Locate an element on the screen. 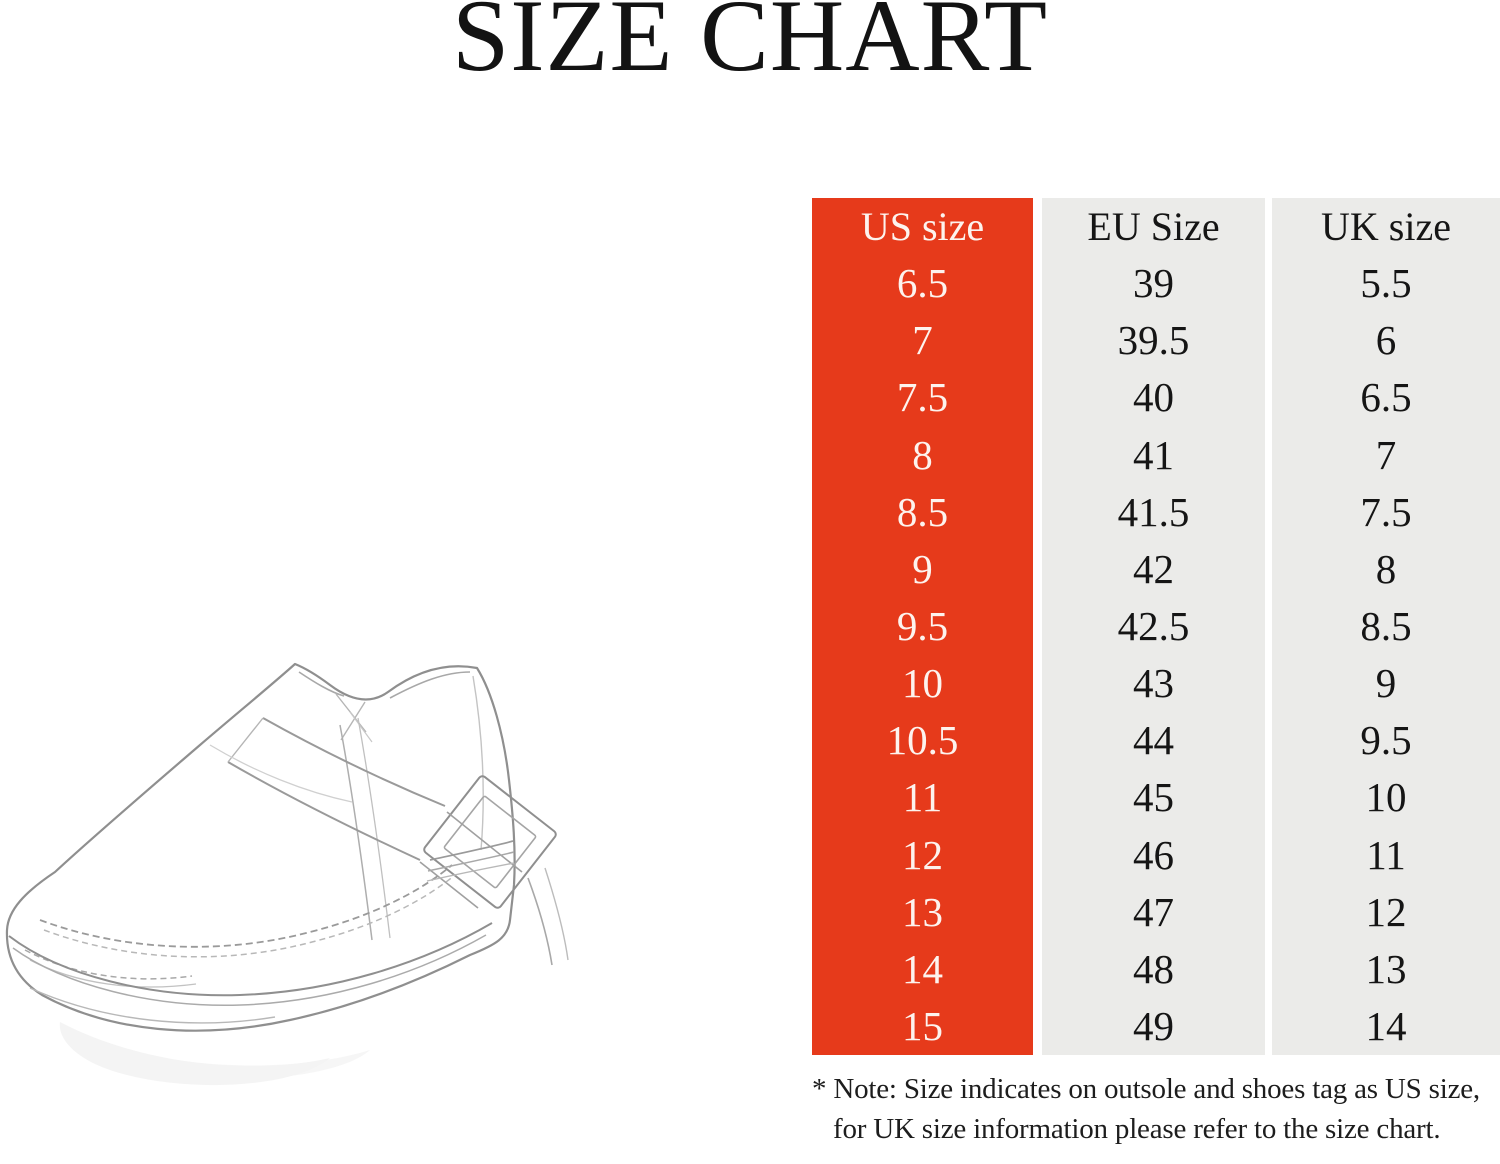 This screenshot has height=1164, width=1500. size-cell-us: 14 is located at coordinates (922, 968).